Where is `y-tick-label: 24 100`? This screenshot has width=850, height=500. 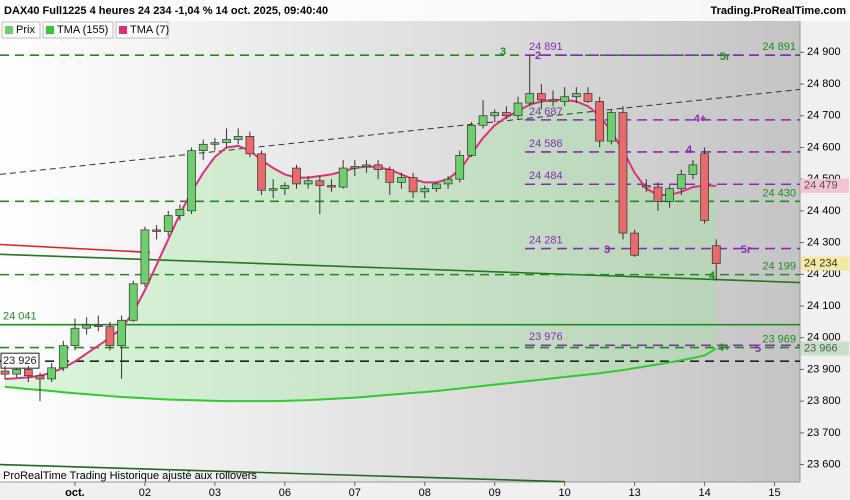
y-tick-label: 24 100 is located at coordinates (824, 306).